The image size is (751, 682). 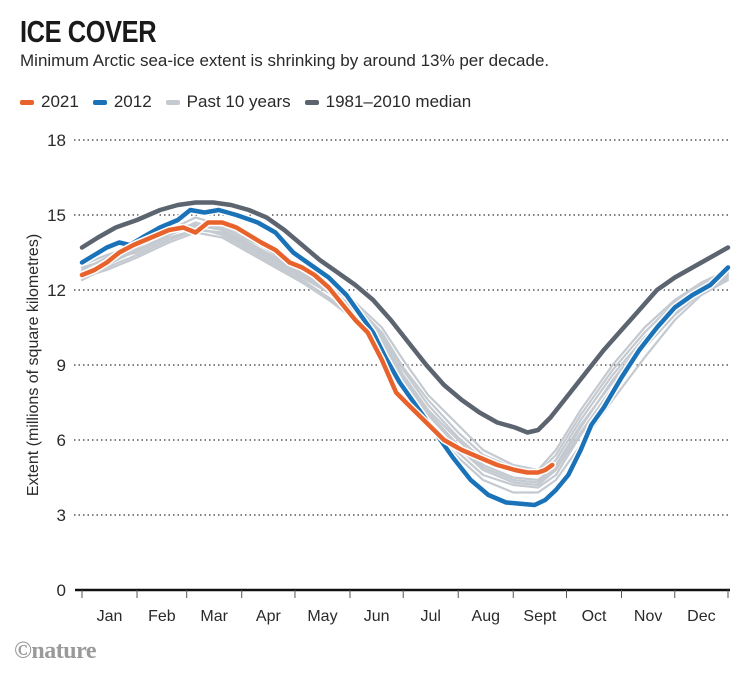 I want to click on legend-item-2021: 2021, so click(x=49, y=102).